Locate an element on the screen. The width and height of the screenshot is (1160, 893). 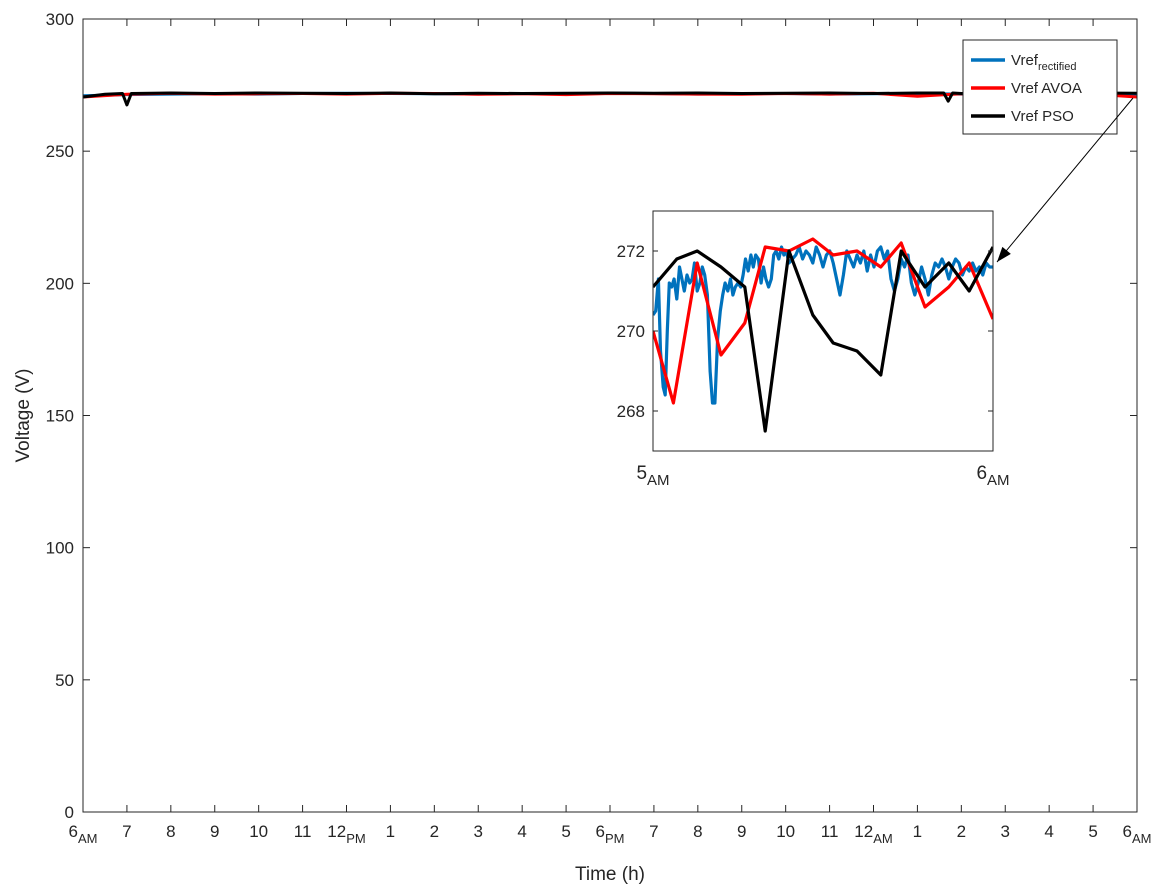
zoom-arrow-line is located at coordinates (1065, 180).